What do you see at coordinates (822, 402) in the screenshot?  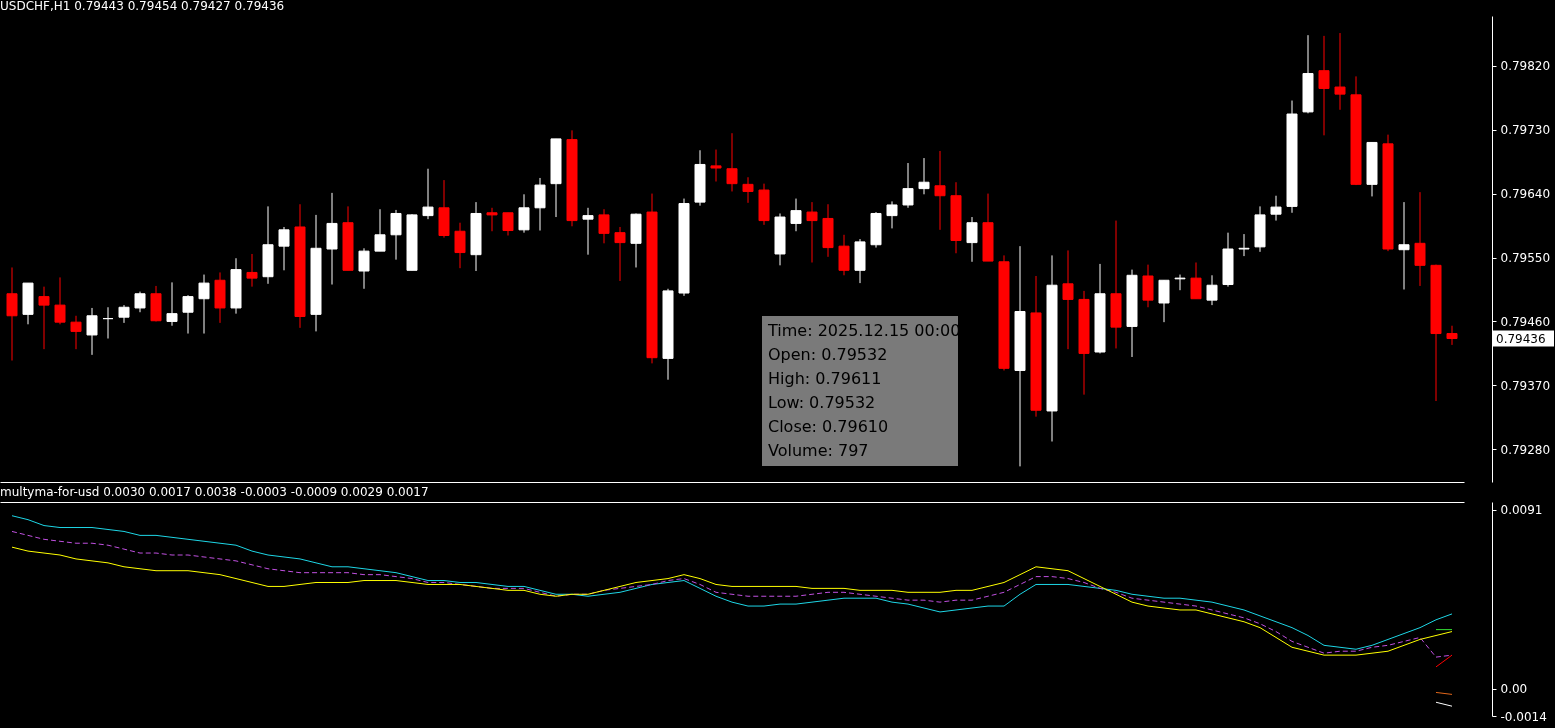 I see `annotation: Low: 0.79532` at bounding box center [822, 402].